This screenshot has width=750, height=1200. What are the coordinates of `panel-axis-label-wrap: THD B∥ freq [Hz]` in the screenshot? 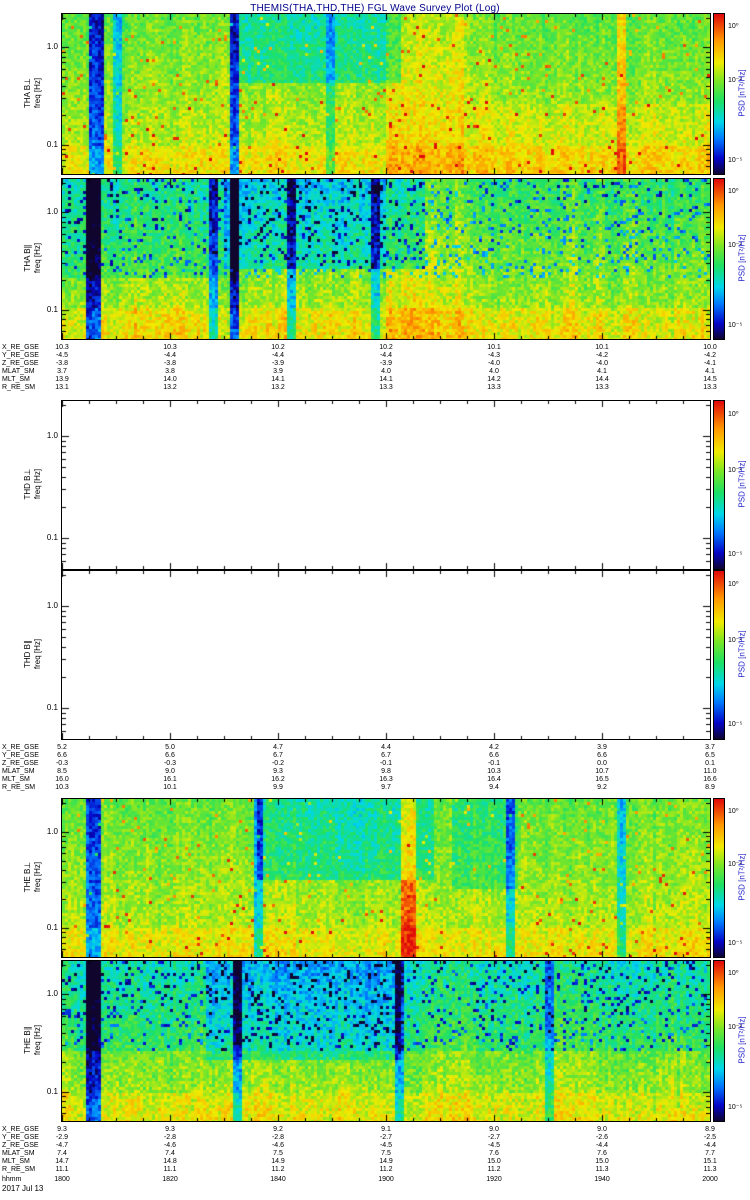 It's located at (33, 654).